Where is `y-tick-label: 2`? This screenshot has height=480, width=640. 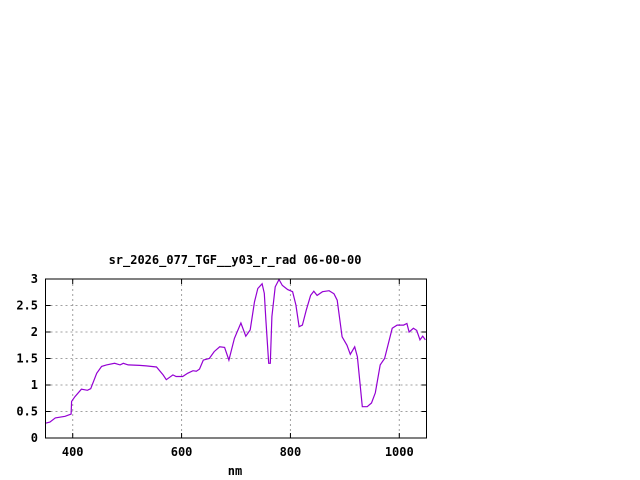
y-tick-label: 2 is located at coordinates (34, 332).